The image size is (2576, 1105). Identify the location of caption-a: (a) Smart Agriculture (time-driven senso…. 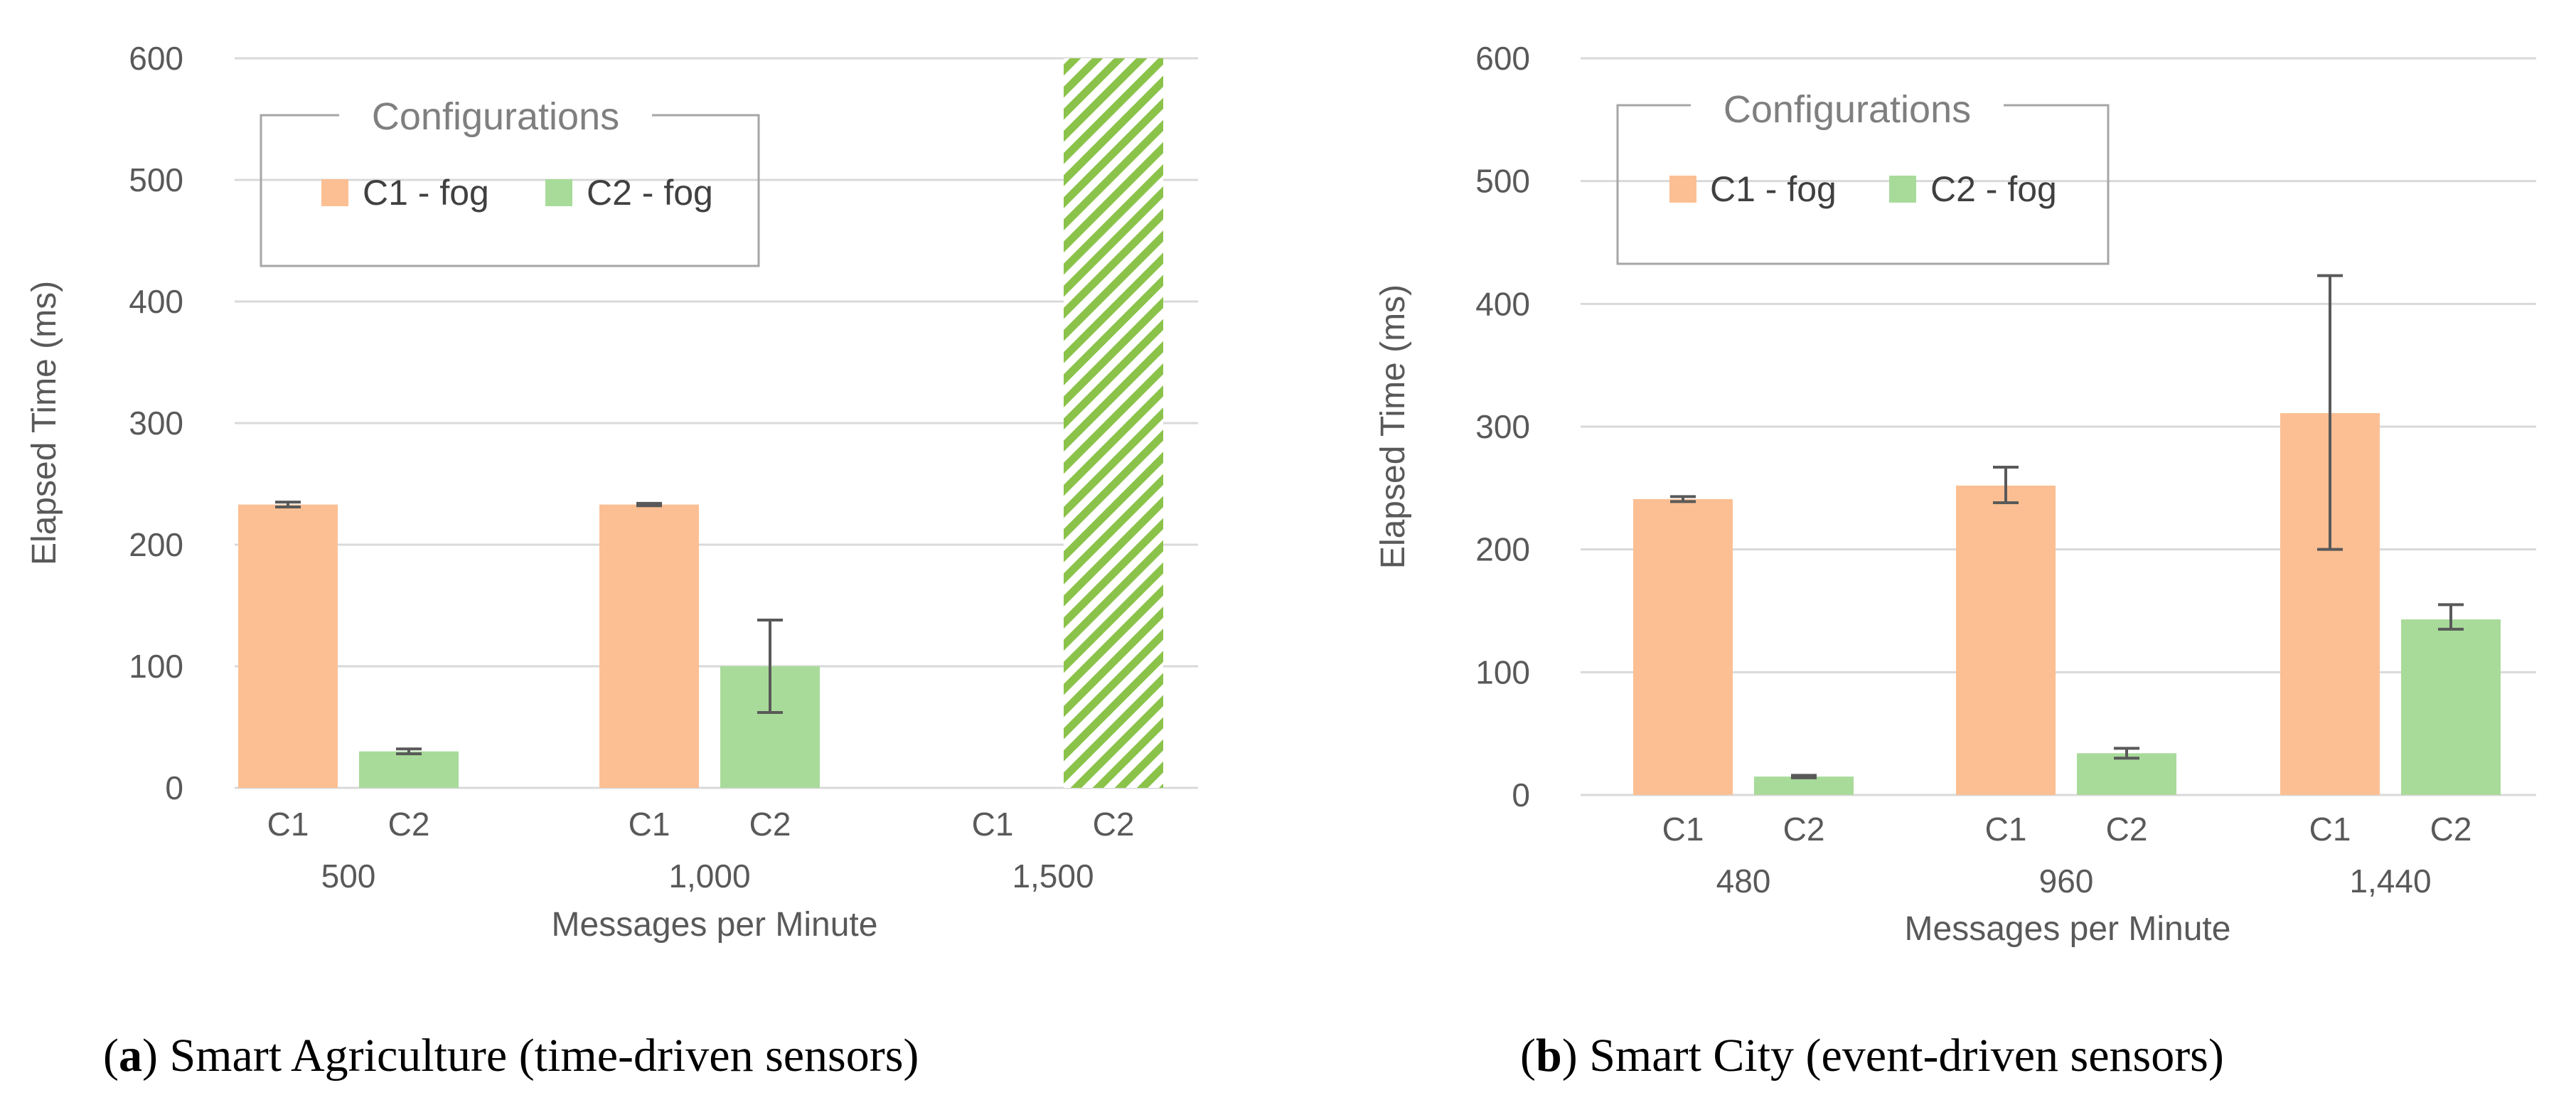
(511, 1056).